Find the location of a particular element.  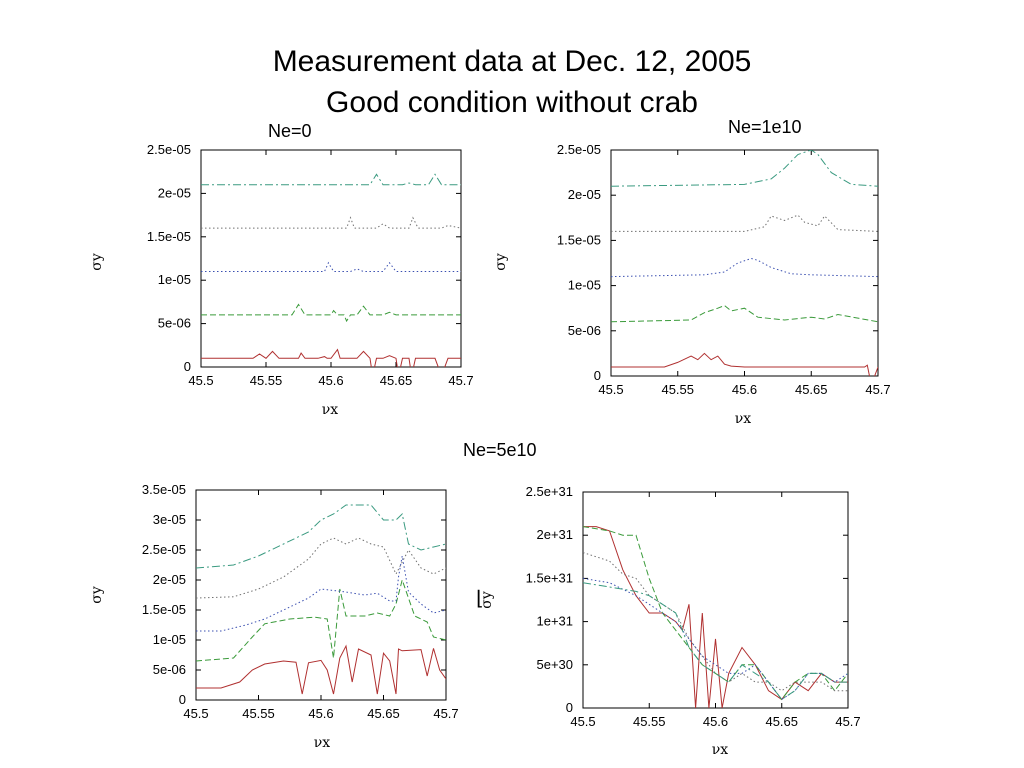

label-ne0: Ne=0 is located at coordinates (290, 131).